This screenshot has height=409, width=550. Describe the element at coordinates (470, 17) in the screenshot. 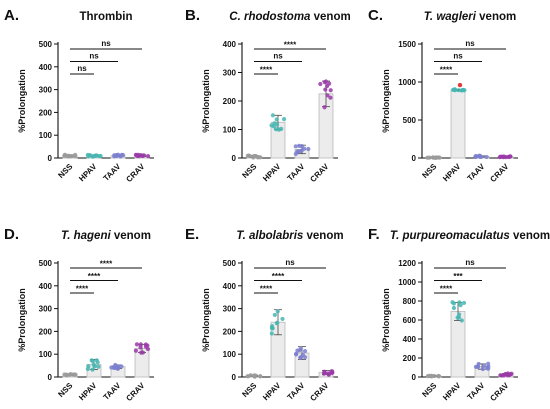

I see `panel-title: T. wagleri venom` at that location.